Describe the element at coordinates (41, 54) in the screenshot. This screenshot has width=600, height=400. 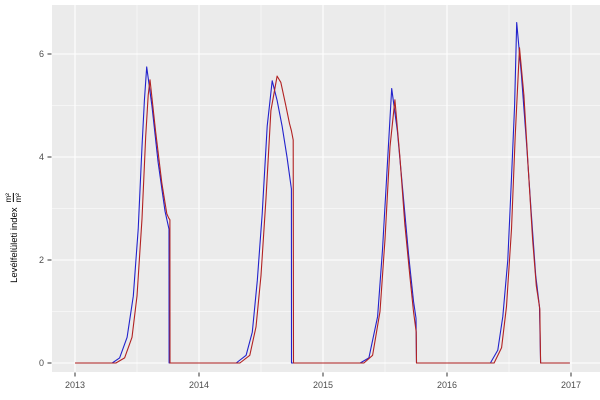
I see `y-axis-tick-label: 6` at that location.